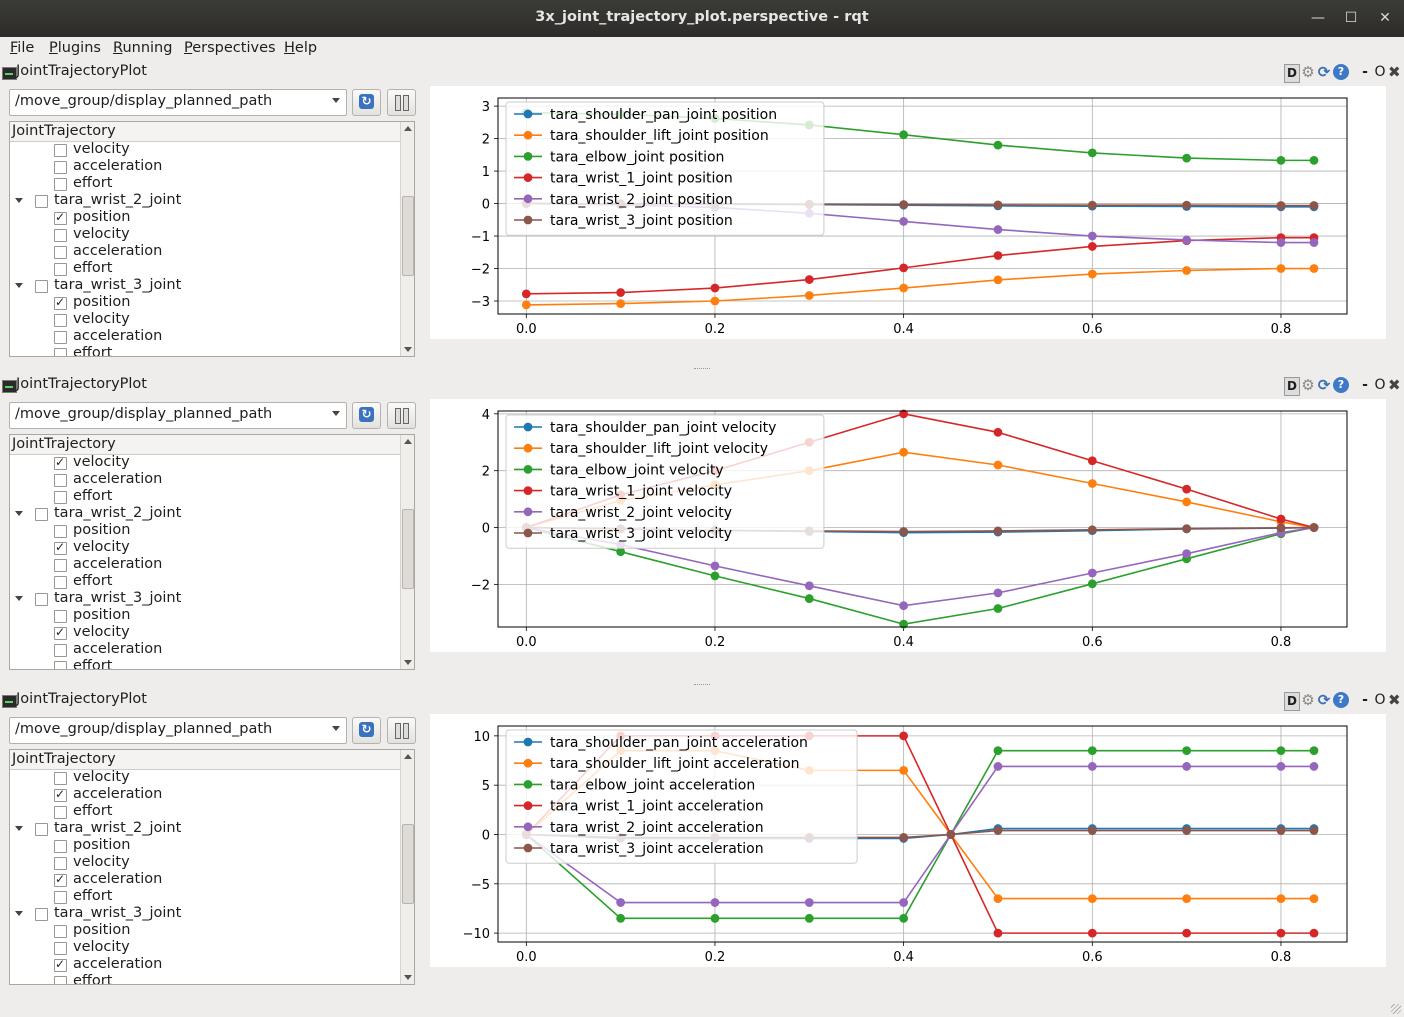  Describe the element at coordinates (75, 48) in the screenshot. I see `menu-plugins: Plugins` at that location.